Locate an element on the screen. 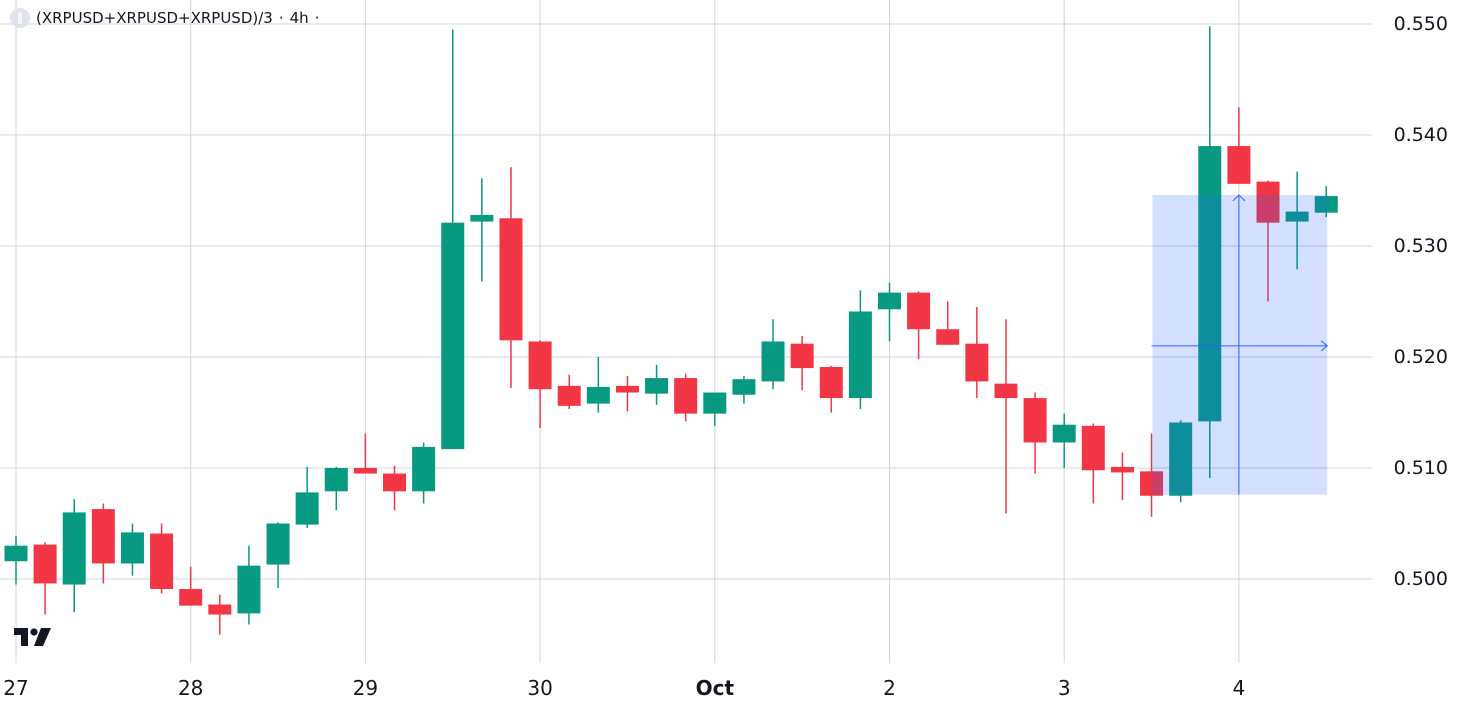  time-axis-label: 3 is located at coordinates (1064, 688).